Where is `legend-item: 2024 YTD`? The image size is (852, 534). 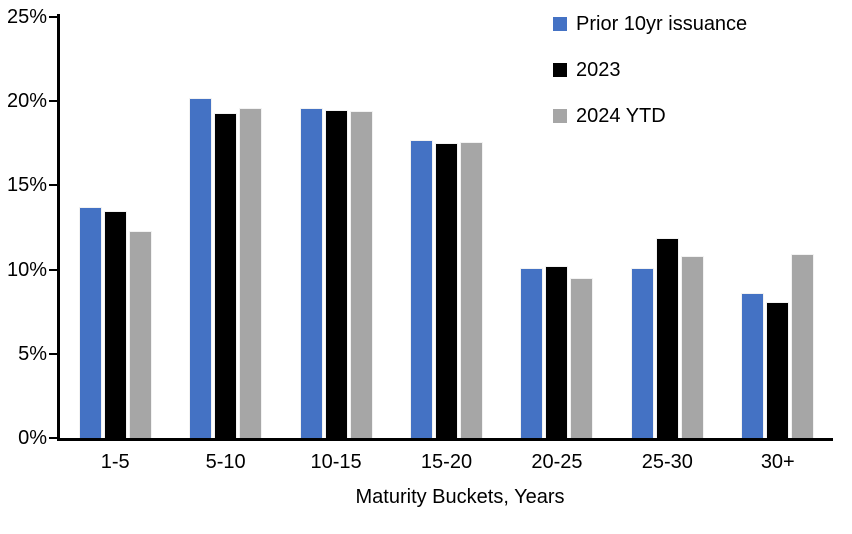
legend-item: 2024 YTD is located at coordinates (650, 116).